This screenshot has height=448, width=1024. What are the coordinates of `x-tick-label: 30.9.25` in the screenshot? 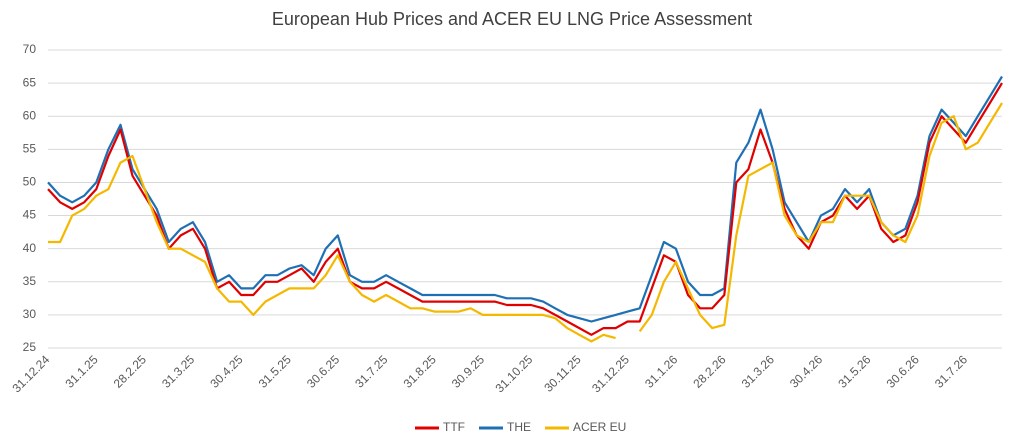 It's located at (468, 371).